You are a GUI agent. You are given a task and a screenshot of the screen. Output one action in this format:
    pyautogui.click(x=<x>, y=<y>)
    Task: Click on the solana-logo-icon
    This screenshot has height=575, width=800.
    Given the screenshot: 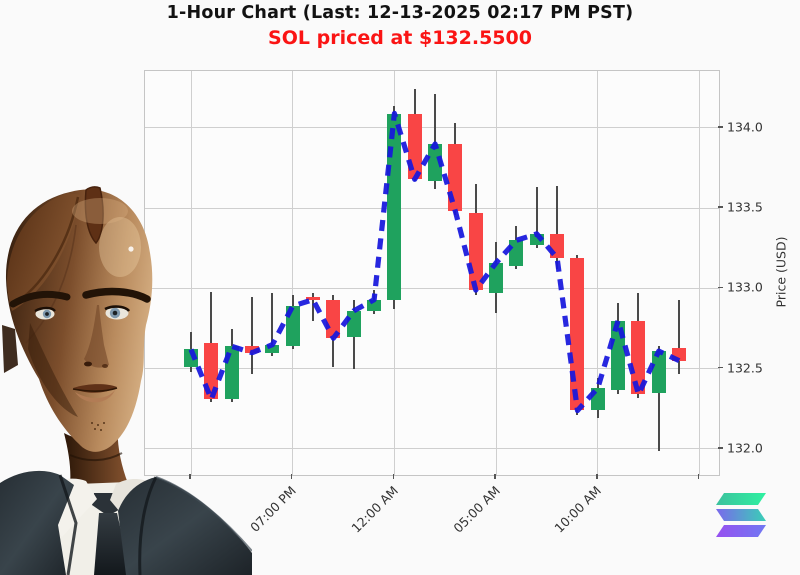 What is the action you would take?
    pyautogui.click(x=741, y=515)
    